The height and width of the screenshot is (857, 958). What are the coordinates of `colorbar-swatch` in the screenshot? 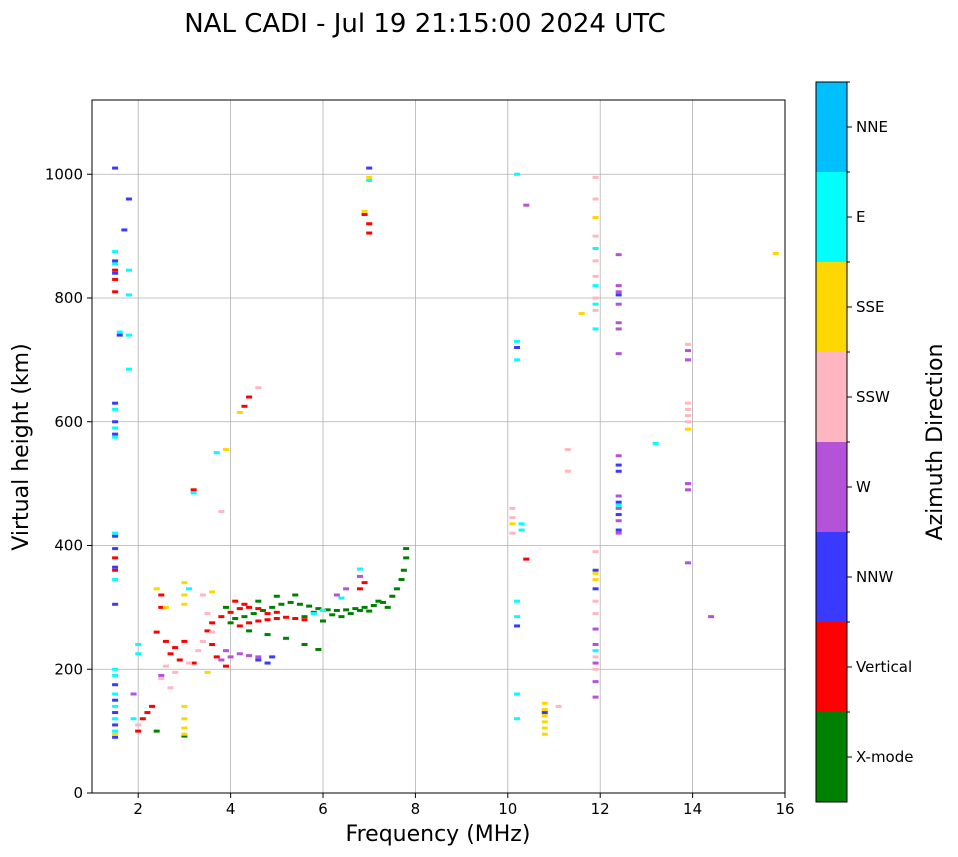 It's located at (831, 757).